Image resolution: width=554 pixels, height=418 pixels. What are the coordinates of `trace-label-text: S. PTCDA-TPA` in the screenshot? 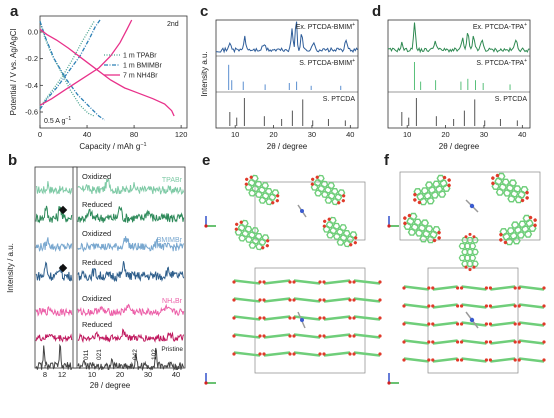 It's located at (500, 63).